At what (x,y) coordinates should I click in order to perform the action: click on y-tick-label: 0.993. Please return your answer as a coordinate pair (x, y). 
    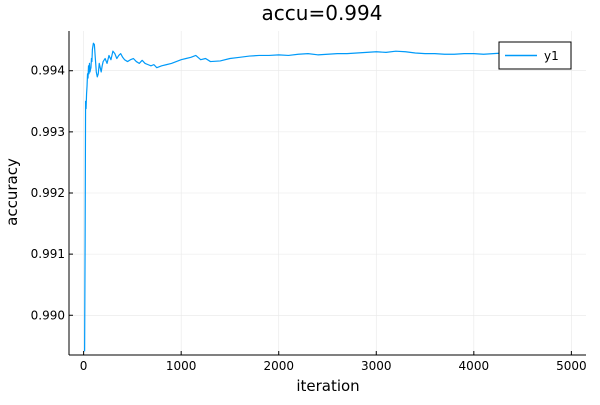
    Looking at the image, I should click on (48, 132).